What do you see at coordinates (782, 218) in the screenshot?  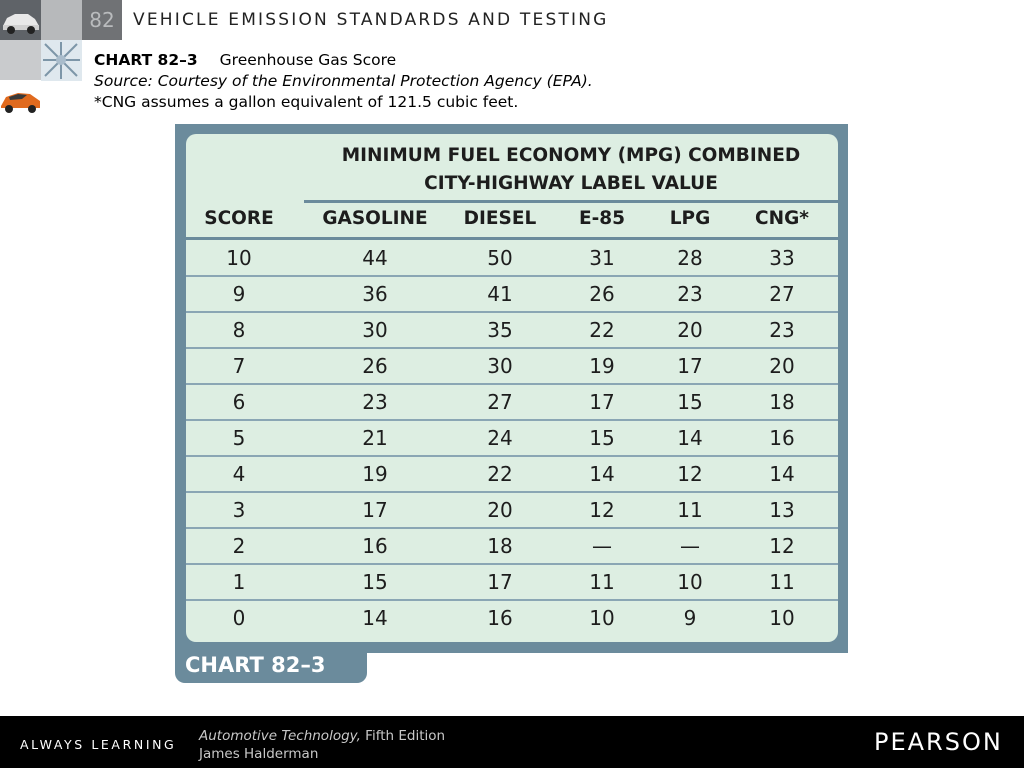 I see `column-header: CNG*` at bounding box center [782, 218].